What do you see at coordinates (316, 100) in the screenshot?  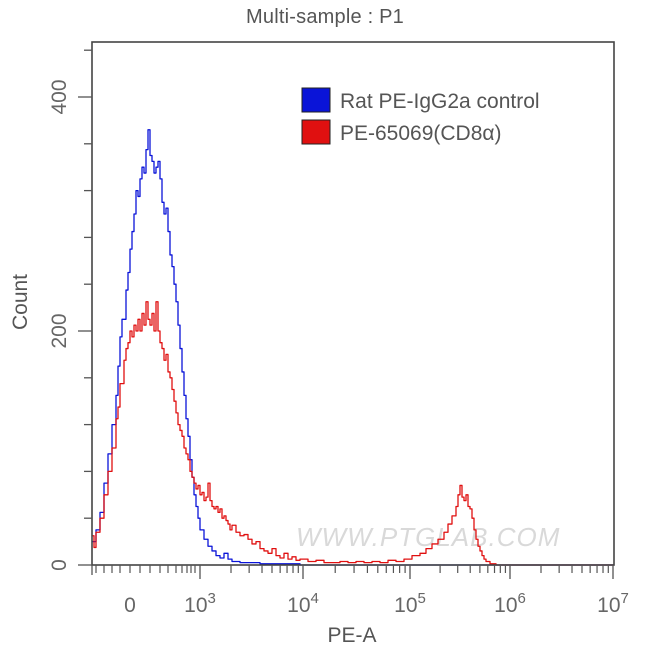 I see `legend-swatch-control` at bounding box center [316, 100].